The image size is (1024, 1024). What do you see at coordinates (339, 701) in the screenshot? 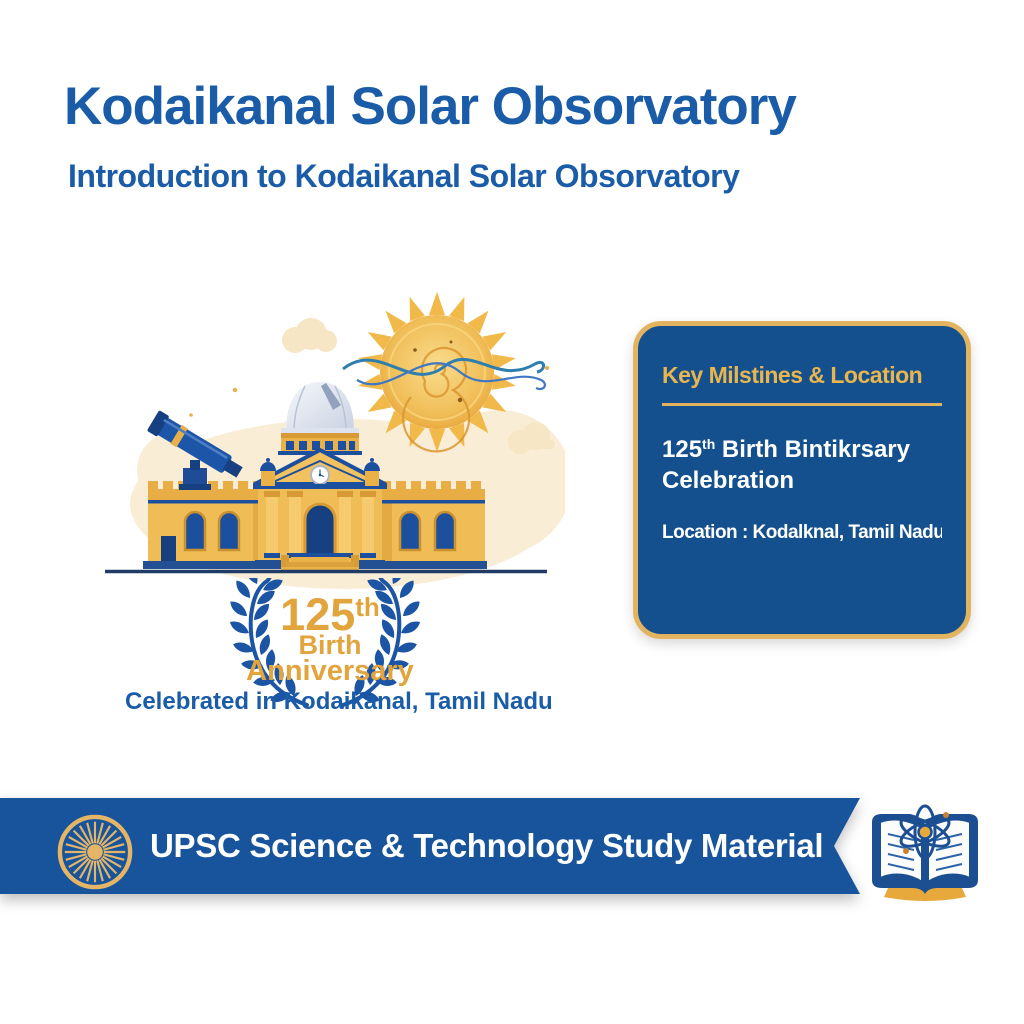
I see `anniversary-caption: Celebrated in Kodaikanal, Tamil Nadu` at bounding box center [339, 701].